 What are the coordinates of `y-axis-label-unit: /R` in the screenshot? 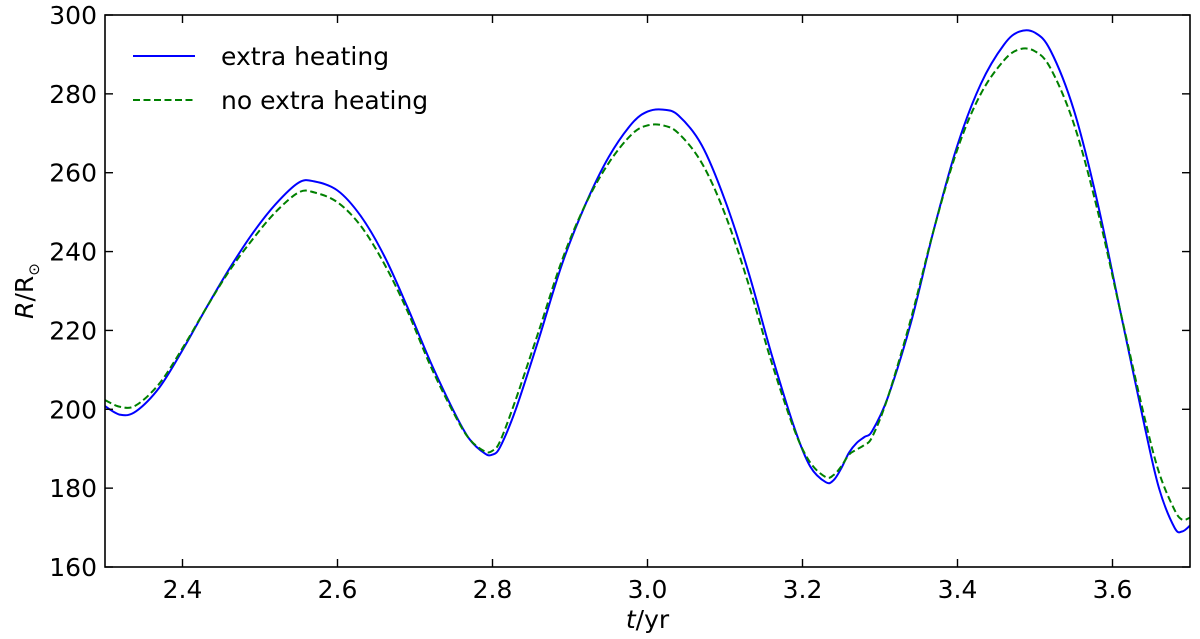 It's located at (24, 289).